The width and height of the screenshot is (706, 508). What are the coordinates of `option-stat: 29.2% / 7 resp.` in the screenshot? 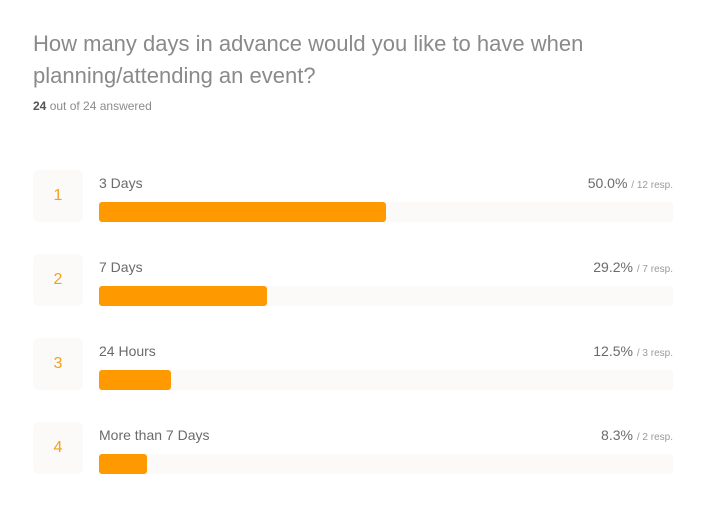 It's located at (633, 267).